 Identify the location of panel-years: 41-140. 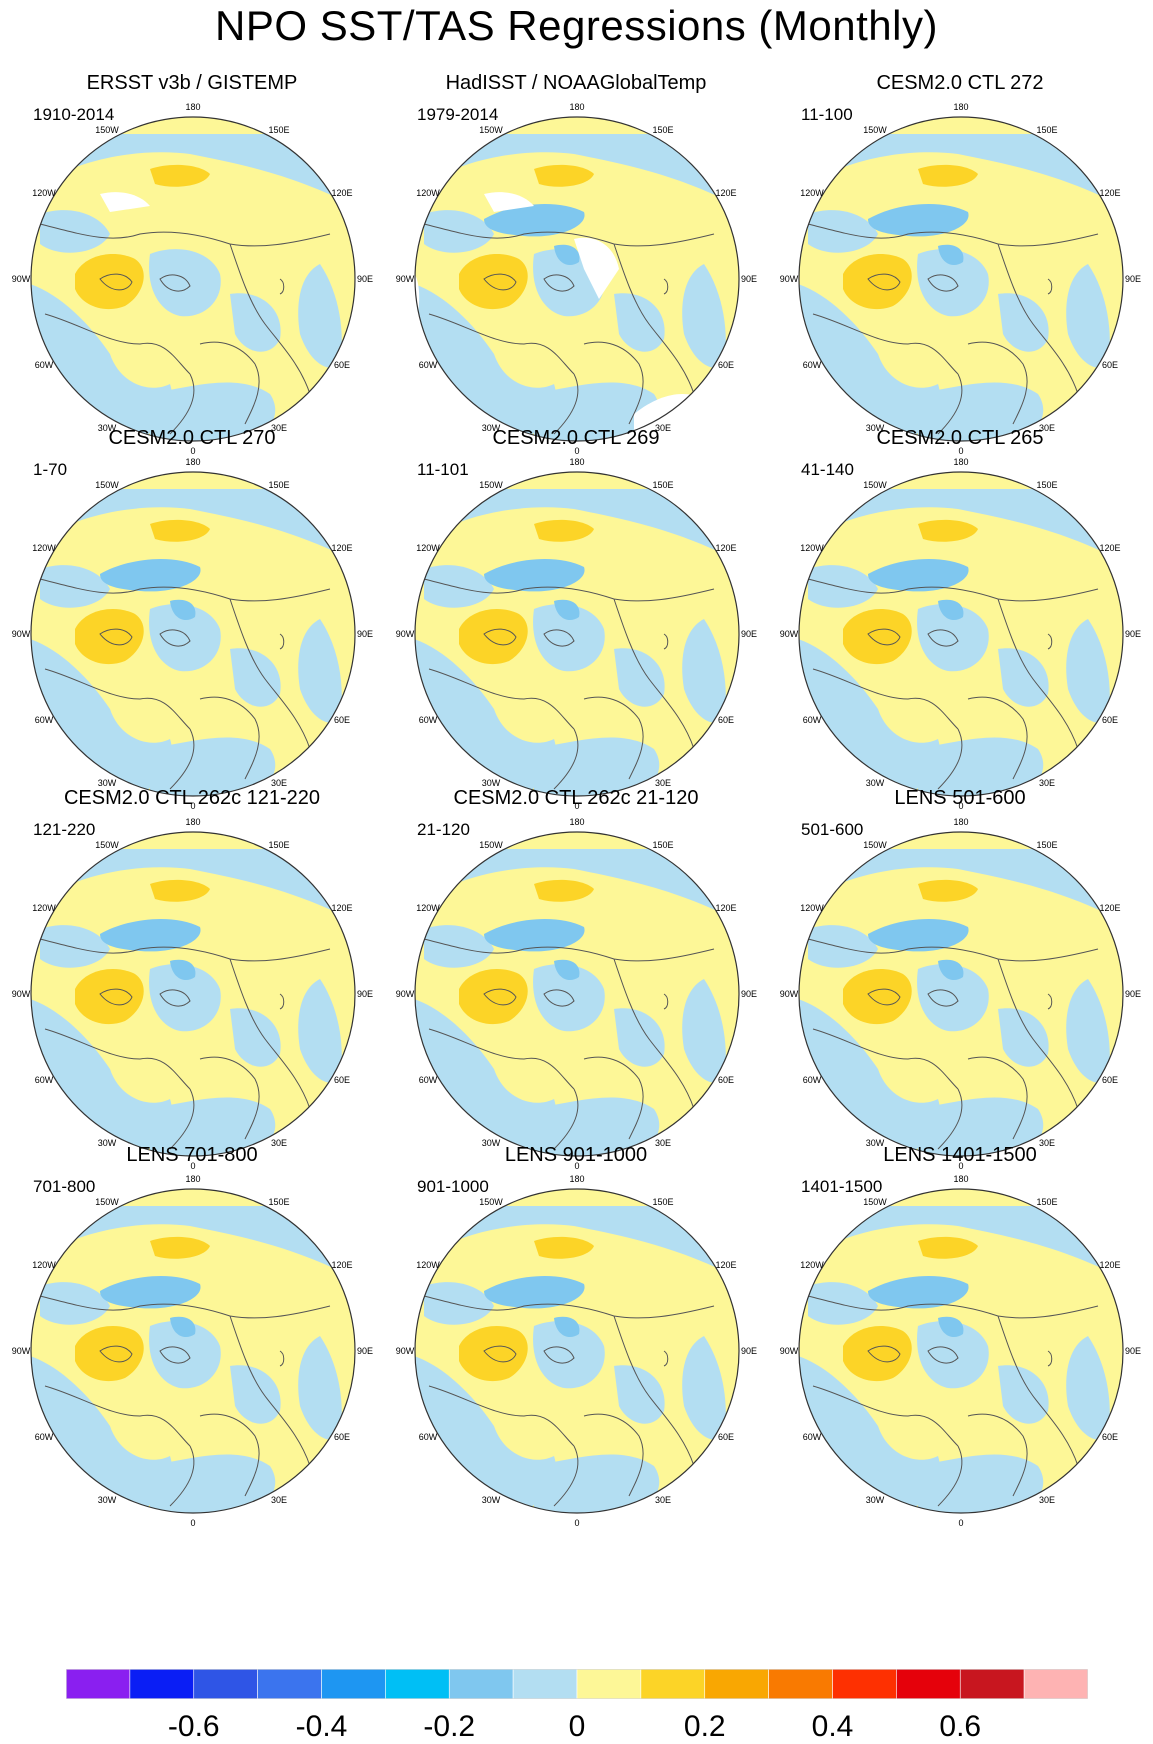
(827, 469).